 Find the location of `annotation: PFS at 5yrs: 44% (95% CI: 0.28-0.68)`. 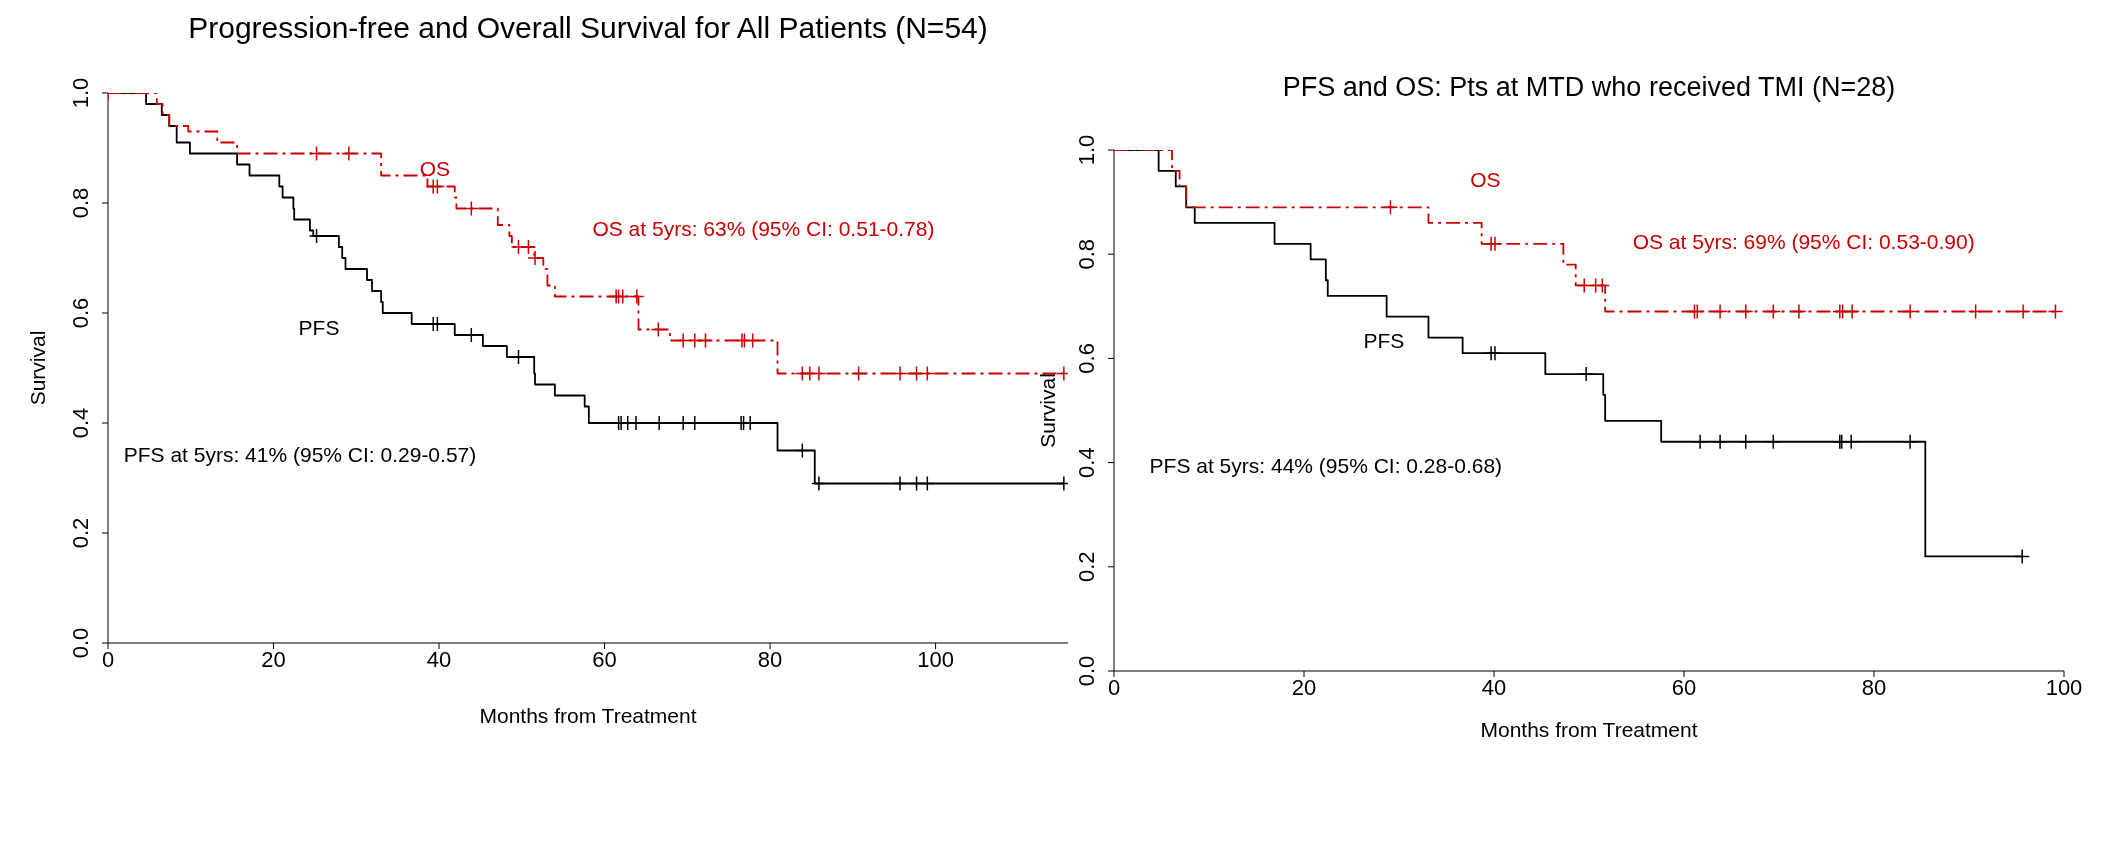

annotation: PFS at 5yrs: 44% (95% CI: 0.28-0.68) is located at coordinates (1326, 466).